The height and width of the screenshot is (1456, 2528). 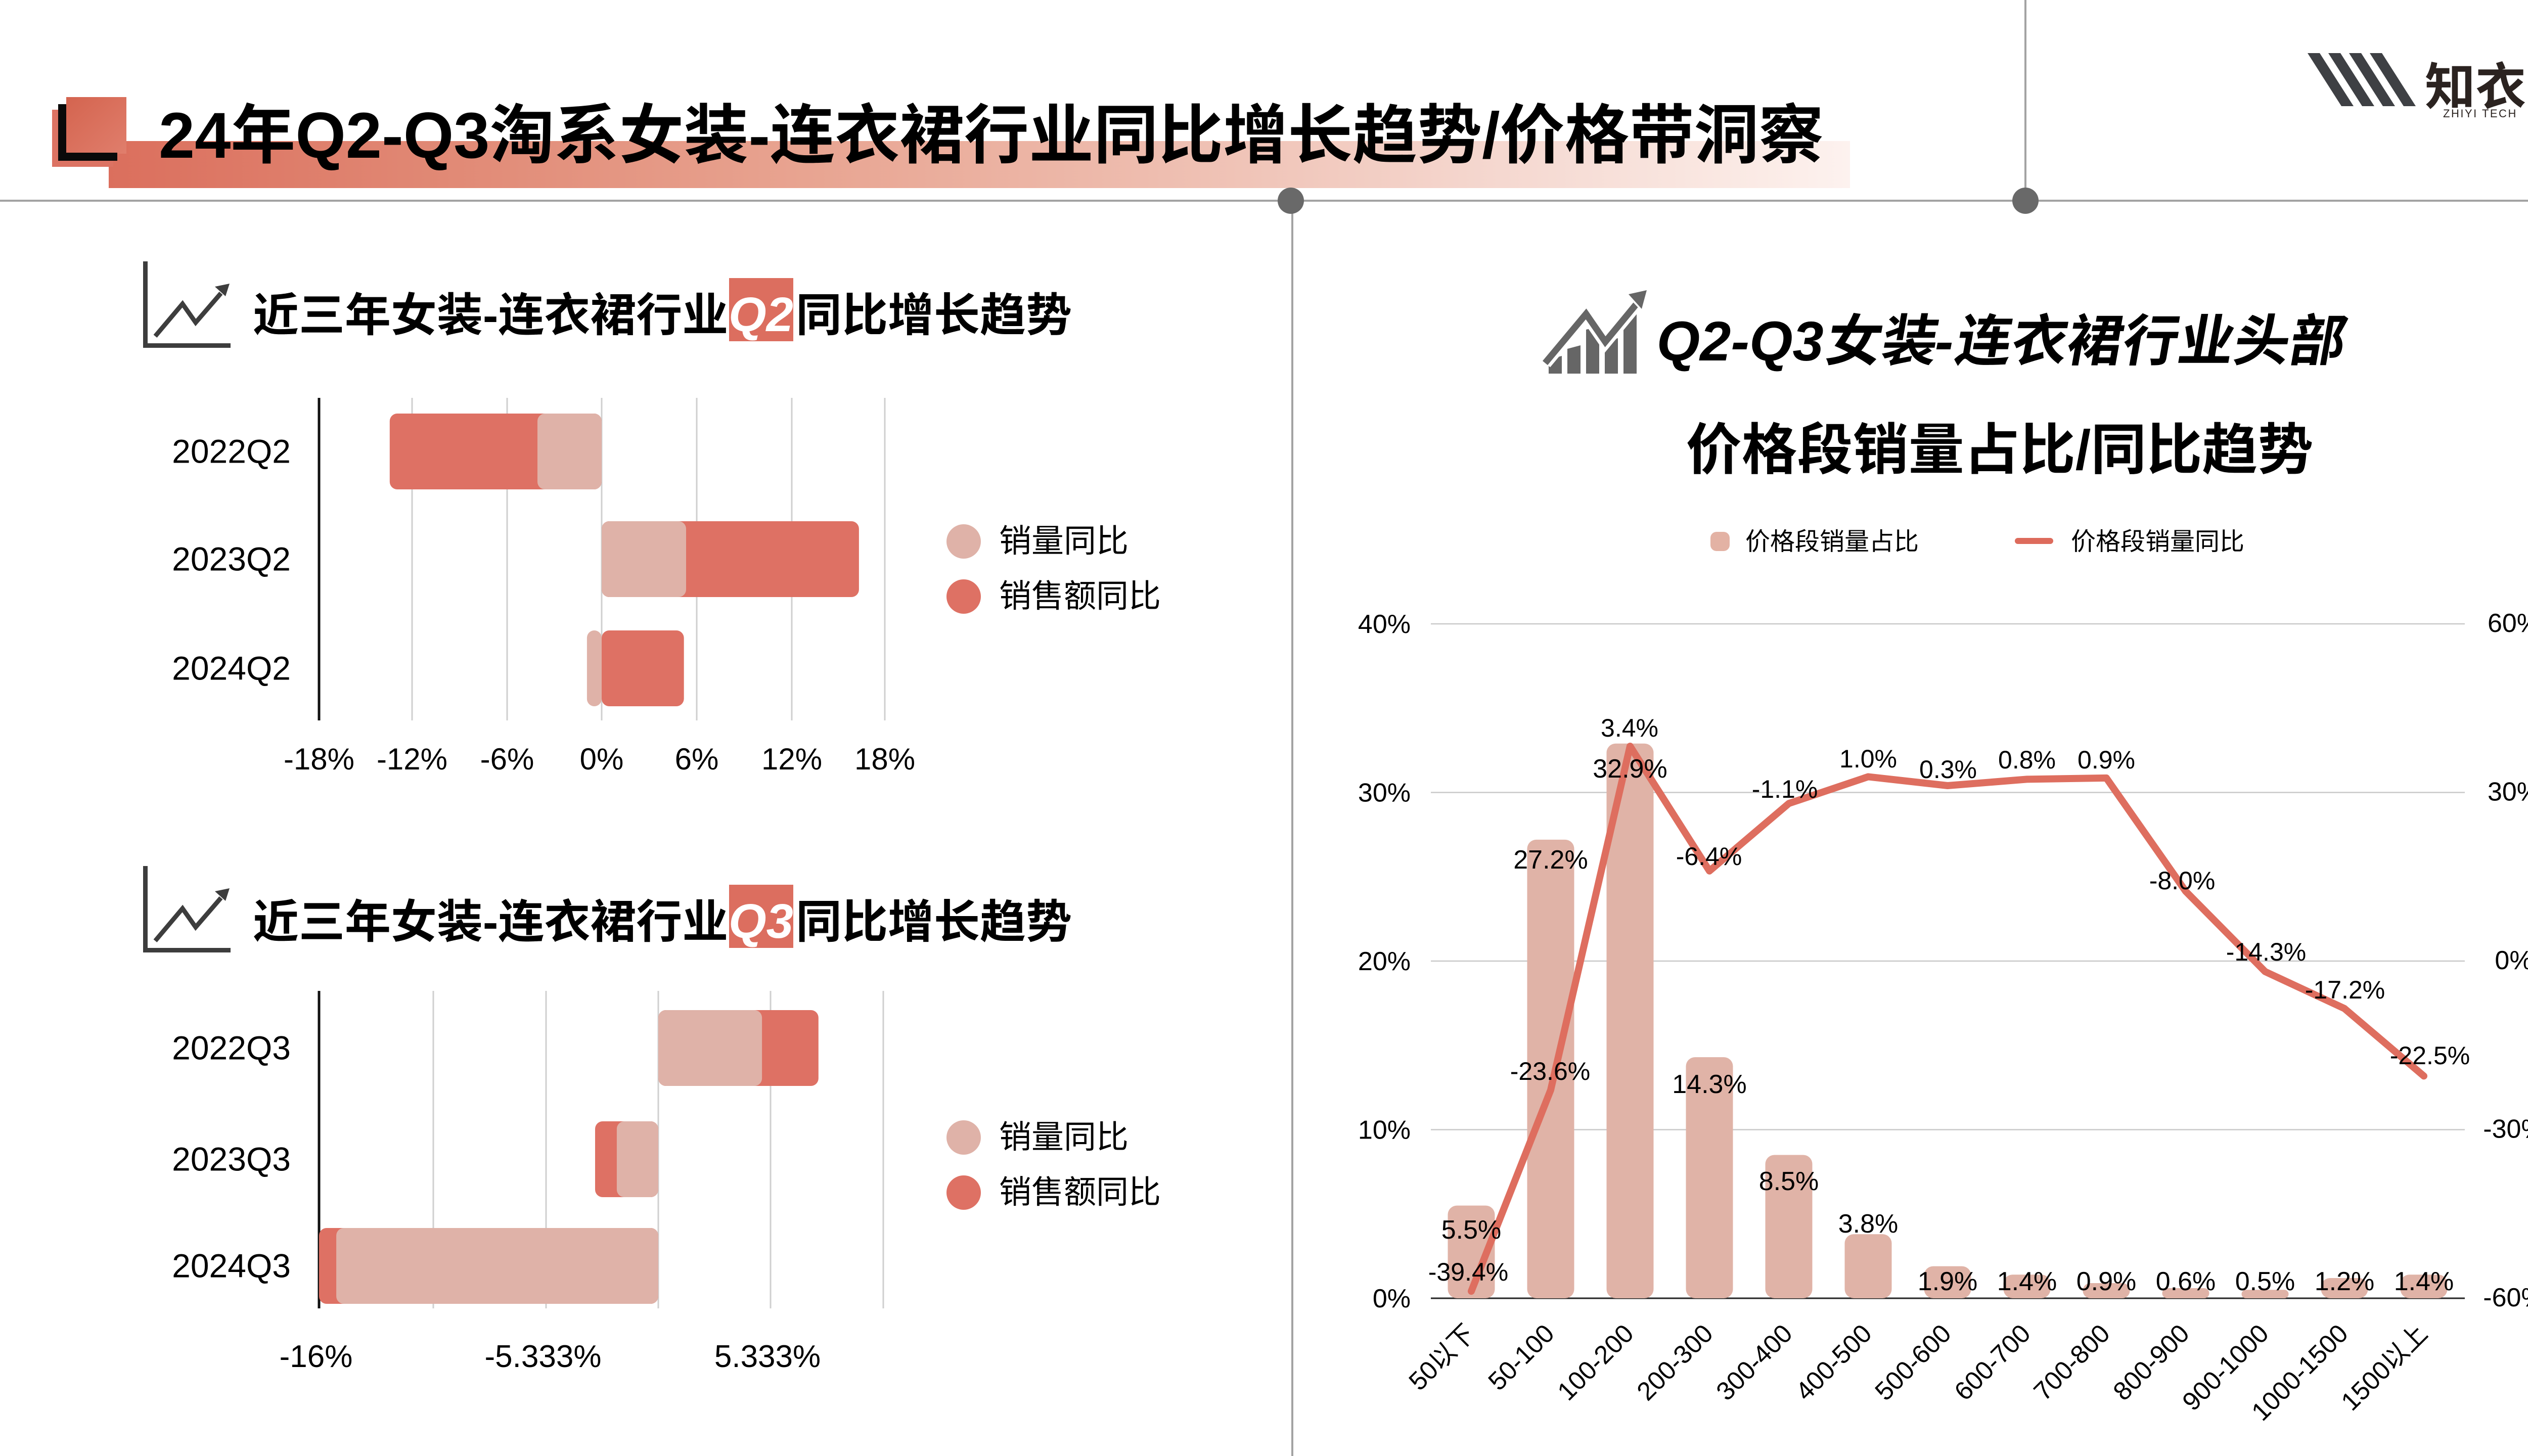 What do you see at coordinates (544, 1356) in the screenshot?
I see `svg-text: -5.333%` at bounding box center [544, 1356].